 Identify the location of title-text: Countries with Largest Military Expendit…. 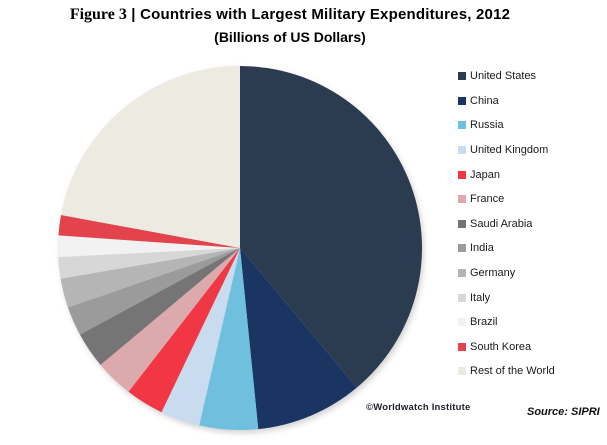
(325, 14).